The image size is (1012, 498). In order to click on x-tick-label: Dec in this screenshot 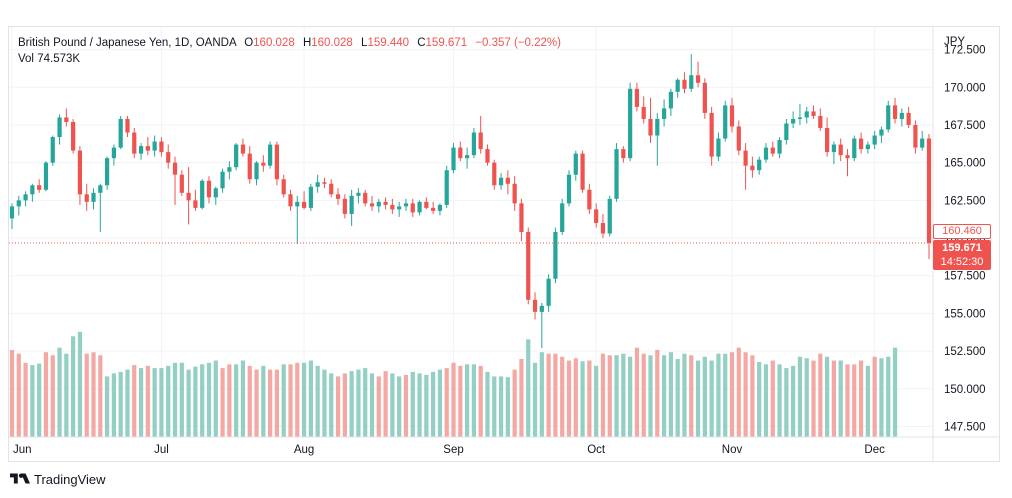, I will do `click(874, 450)`.